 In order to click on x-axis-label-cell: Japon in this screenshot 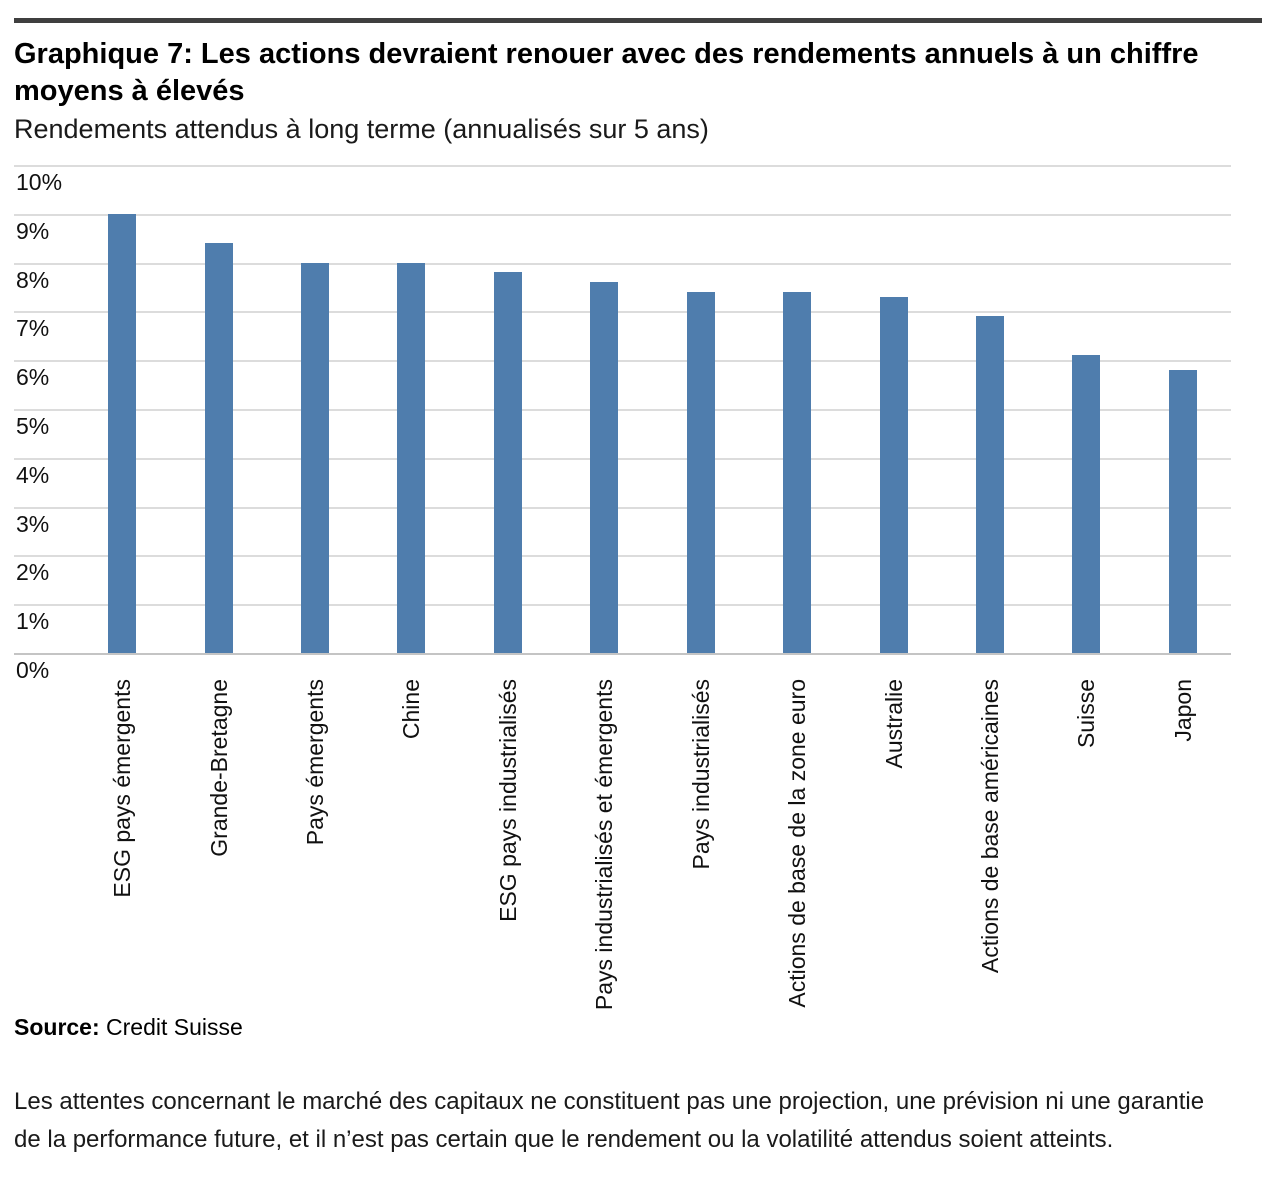, I will do `click(1183, 827)`.